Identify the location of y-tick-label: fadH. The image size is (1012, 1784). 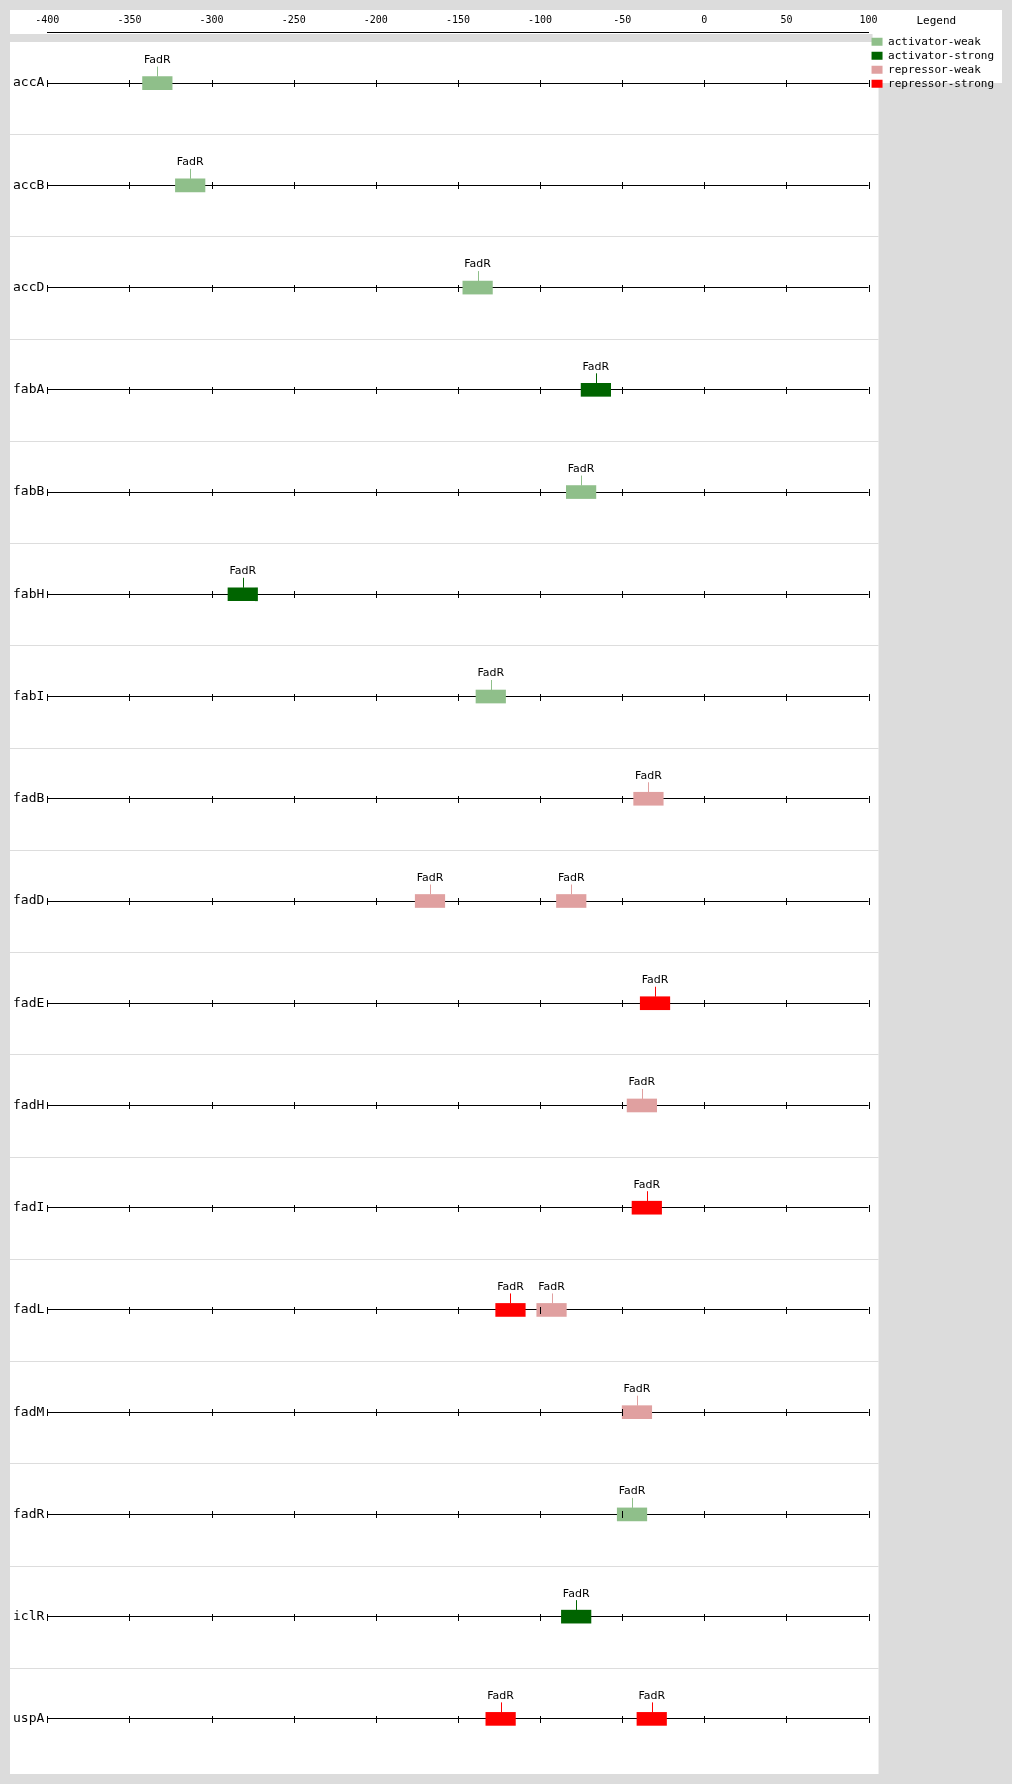
(28, 1104).